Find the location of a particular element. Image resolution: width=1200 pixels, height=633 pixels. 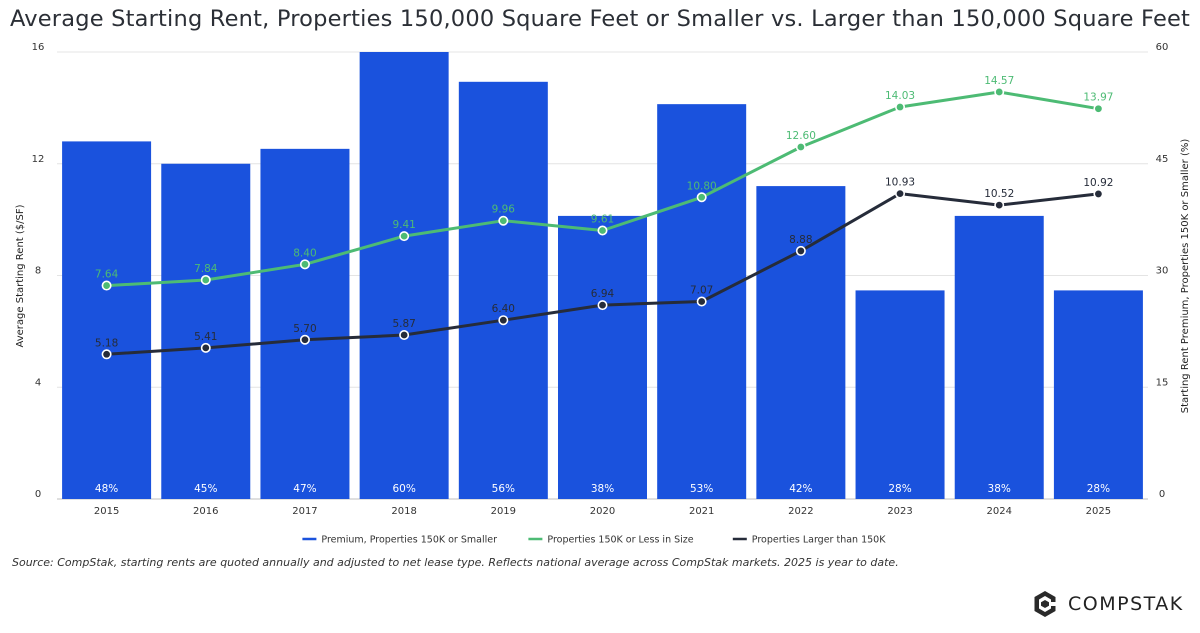

point-label-small-2019: 9.96 is located at coordinates (504, 210).